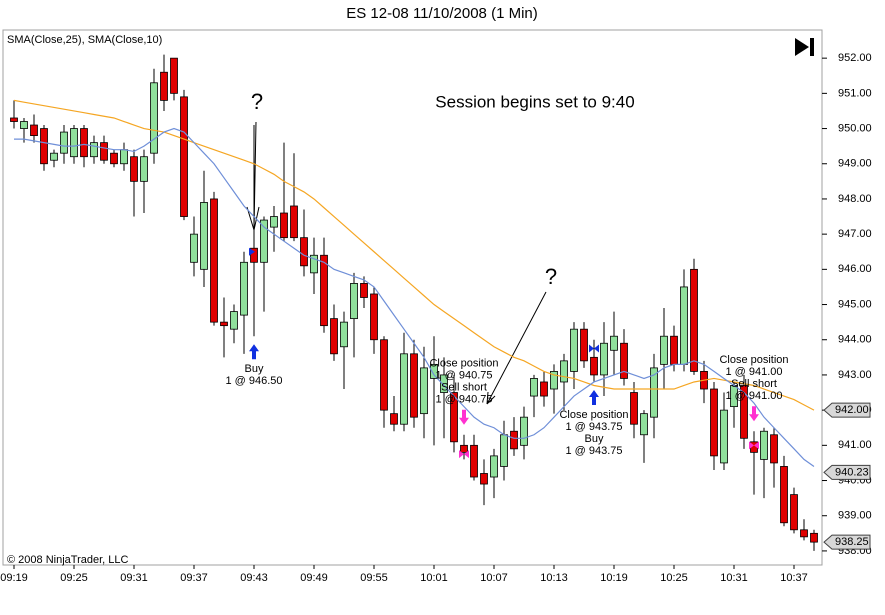 The width and height of the screenshot is (885, 615). I want to click on buy-arrow, so click(254, 352).